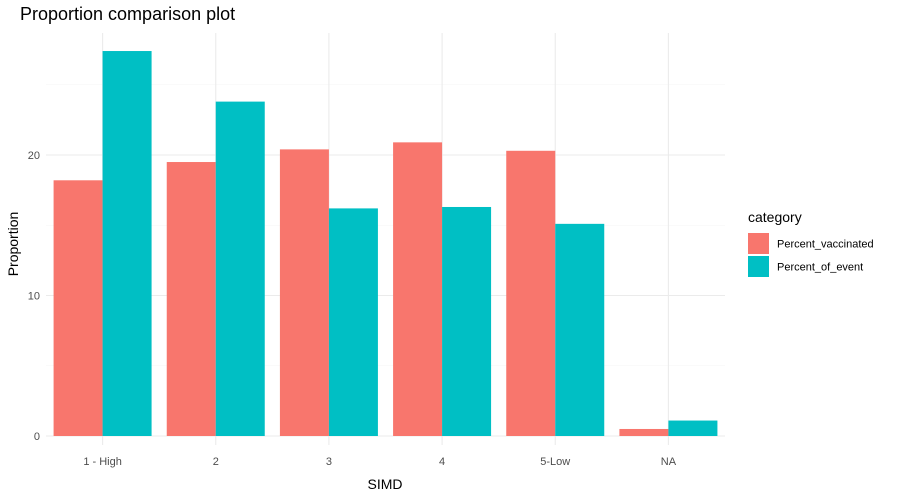 This screenshot has height=500, width=900. What do you see at coordinates (37, 437) in the screenshot?
I see `y-tick-label: 0` at bounding box center [37, 437].